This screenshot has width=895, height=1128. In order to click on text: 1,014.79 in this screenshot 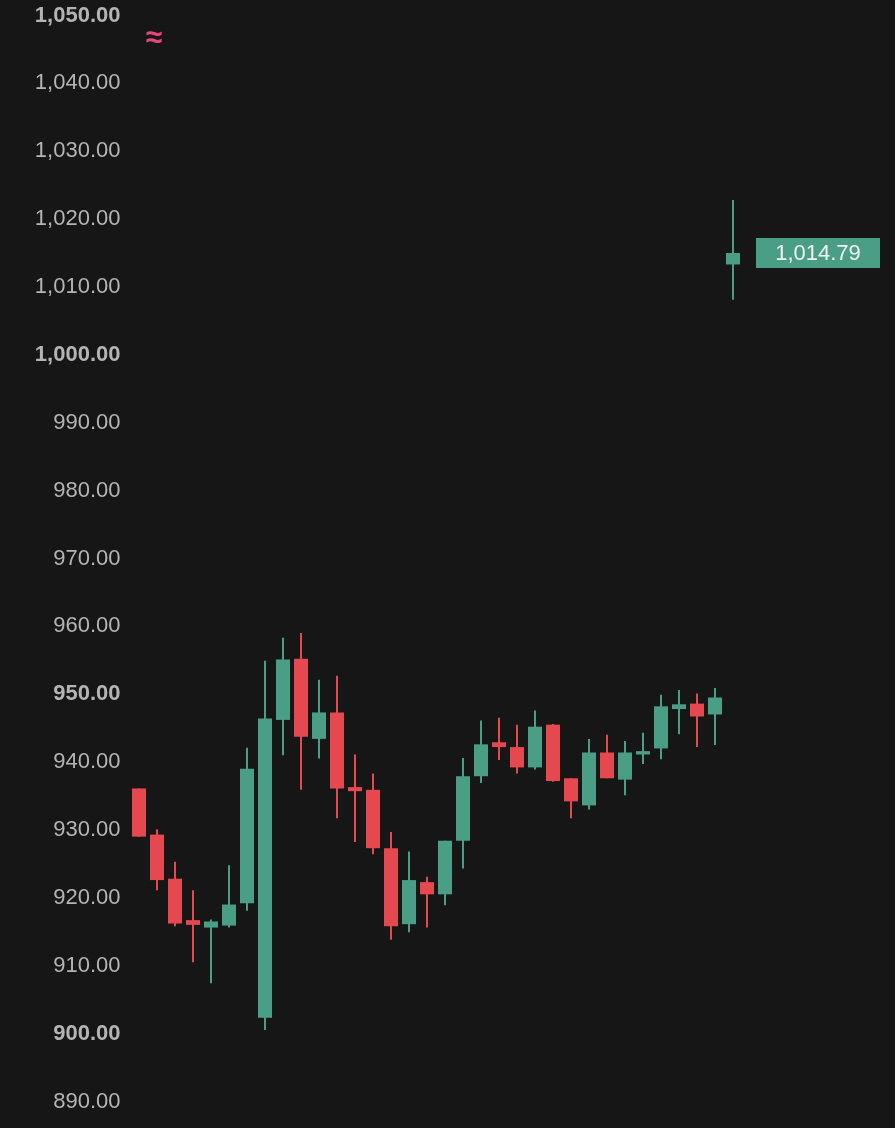, I will do `click(818, 252)`.